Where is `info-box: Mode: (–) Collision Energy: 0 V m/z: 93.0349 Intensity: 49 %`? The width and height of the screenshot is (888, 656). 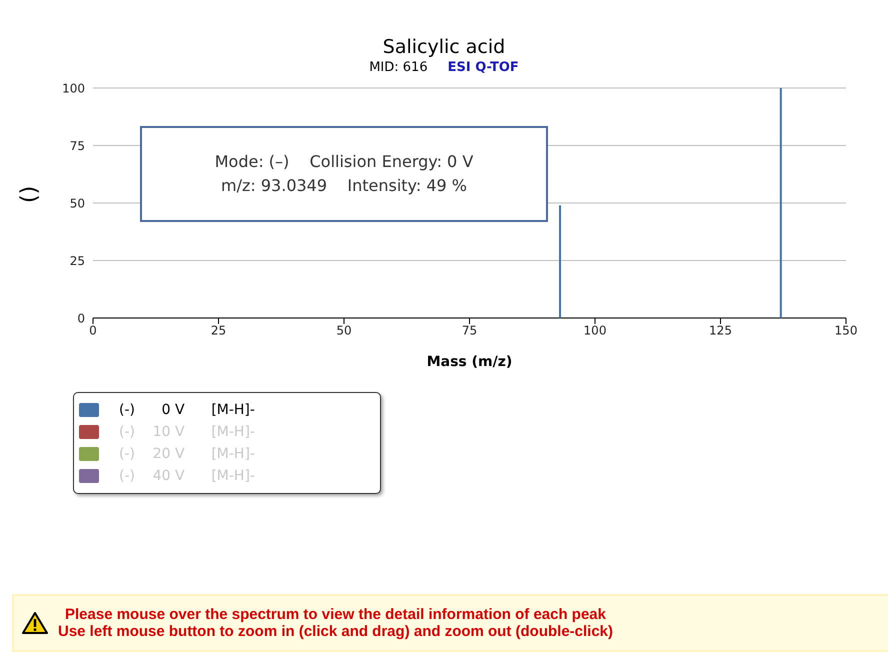
info-box: Mode: (–) Collision Energy: 0 V m/z: 93.0349 Intensity: 49 % is located at coordinates (344, 174).